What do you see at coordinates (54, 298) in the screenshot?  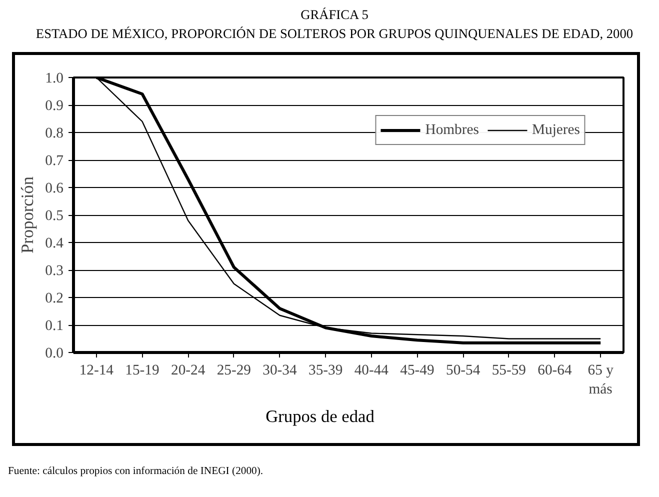 I see `y-tick-label: 0.2` at bounding box center [54, 298].